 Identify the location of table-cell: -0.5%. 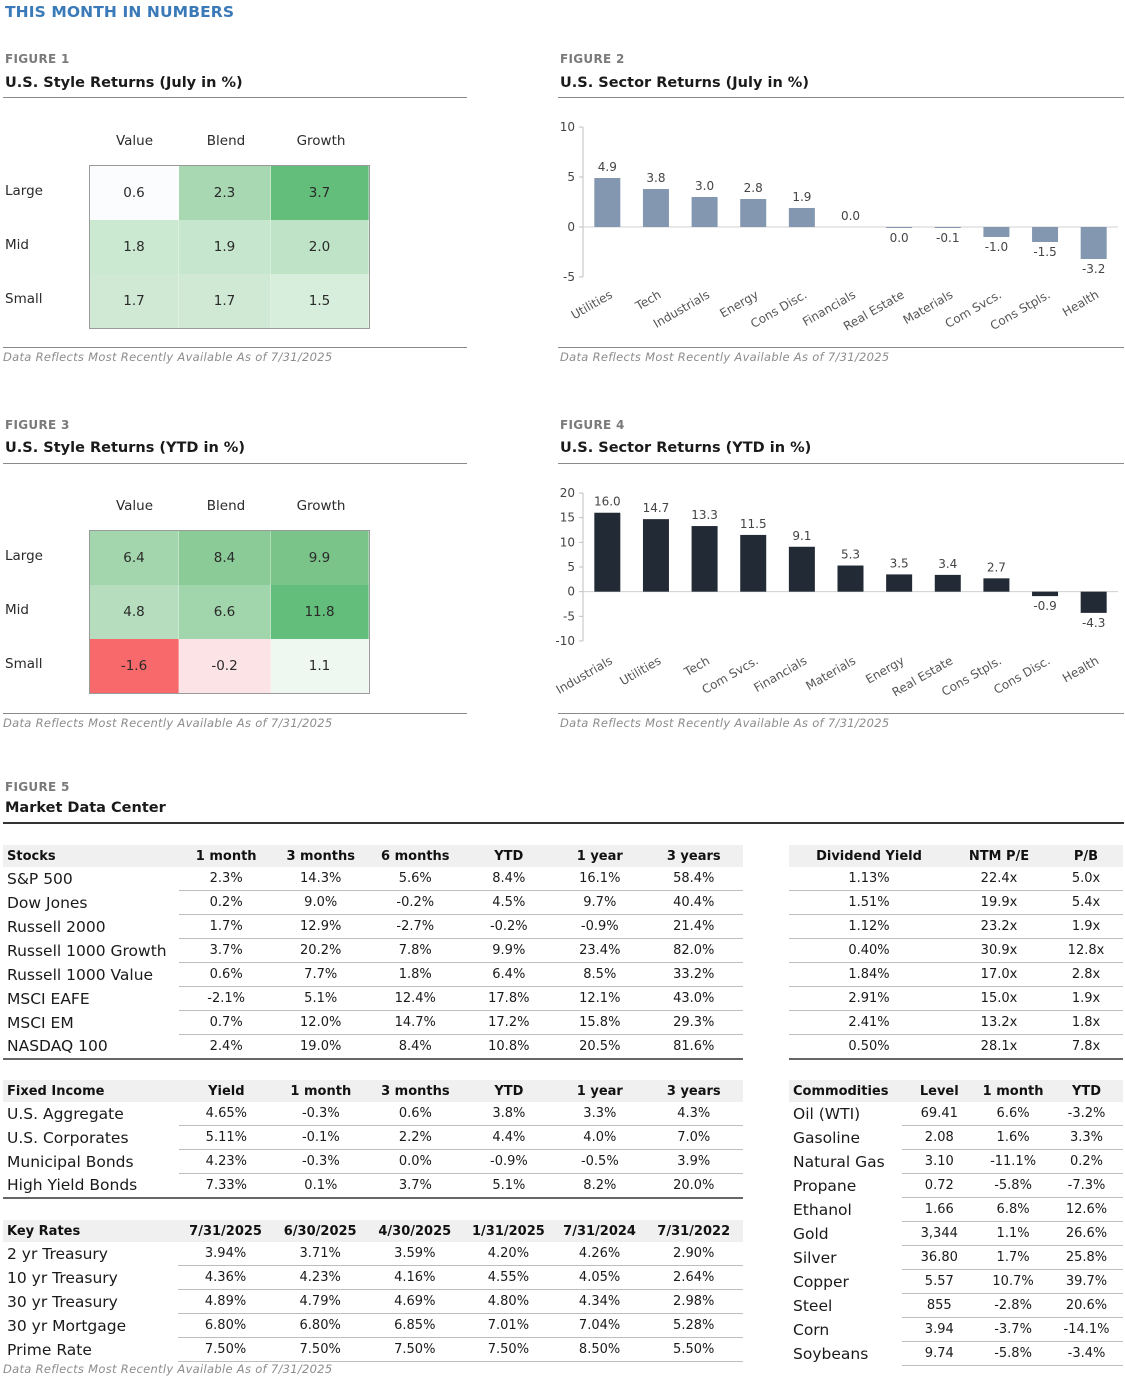
(600, 1161).